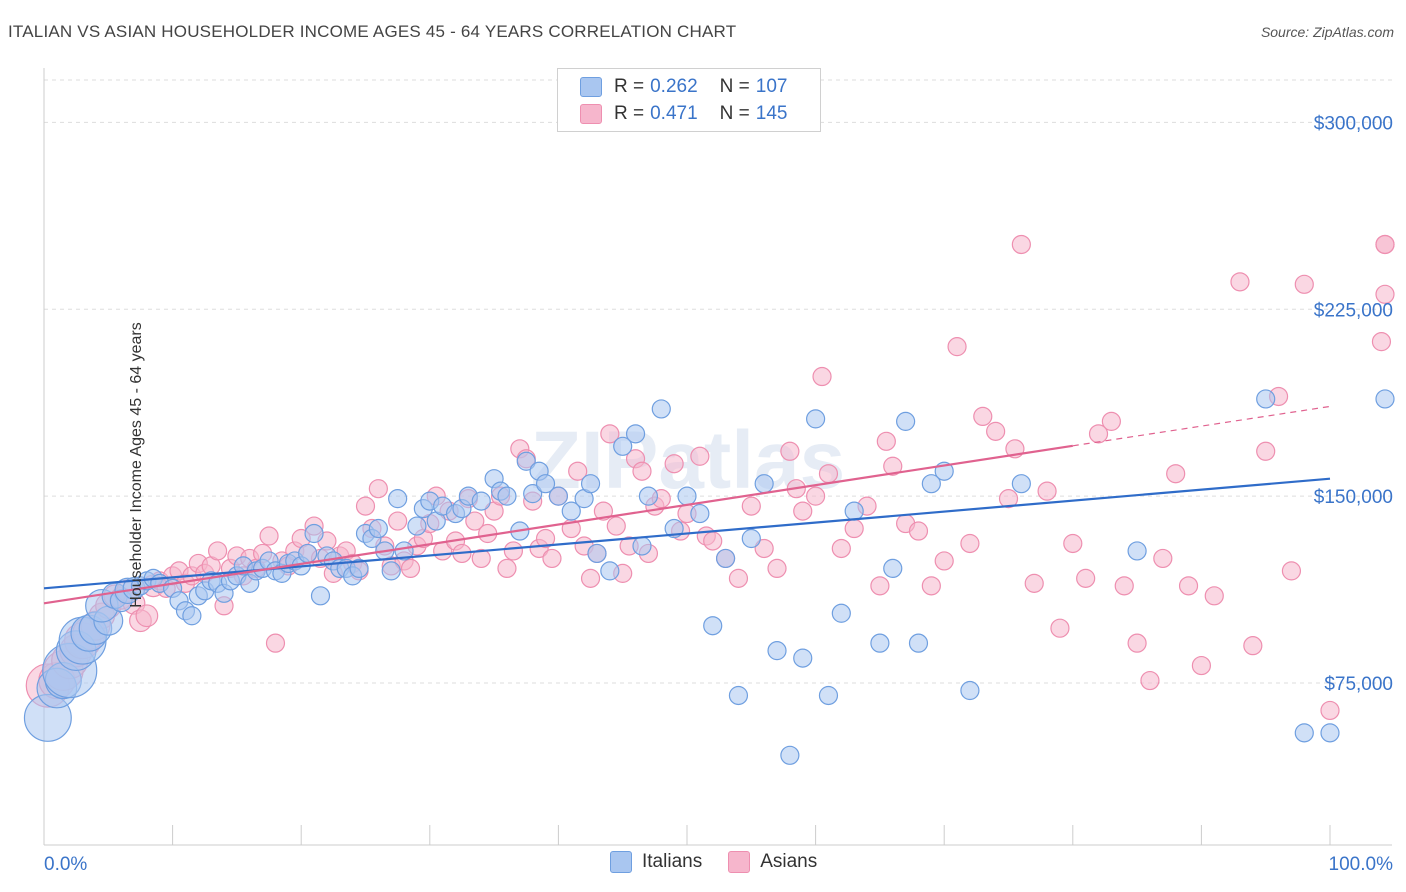  What do you see at coordinates (1353, 123) in the screenshot?
I see `y-tick-label: $300,000` at bounding box center [1353, 123].